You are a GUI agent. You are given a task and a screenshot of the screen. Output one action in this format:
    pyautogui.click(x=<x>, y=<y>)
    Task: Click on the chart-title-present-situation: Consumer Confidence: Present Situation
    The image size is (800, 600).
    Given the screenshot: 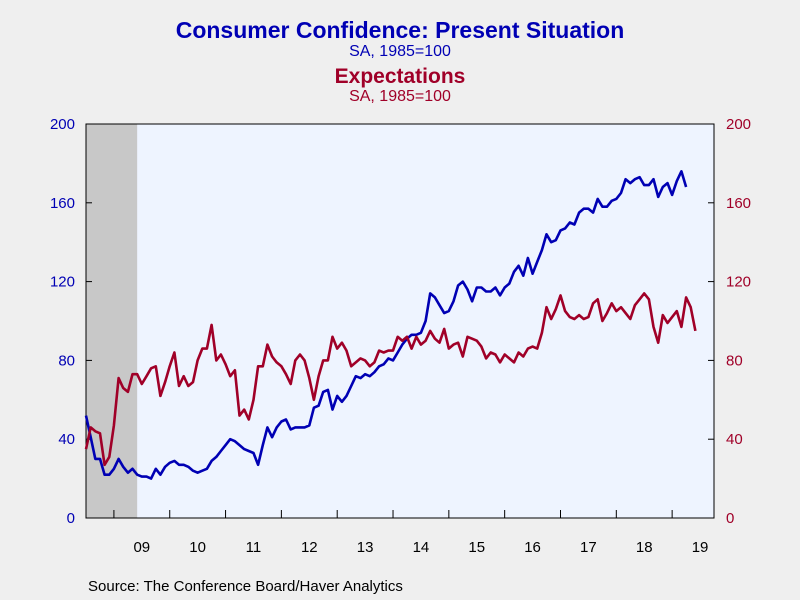 What is the action you would take?
    pyautogui.click(x=400, y=30)
    